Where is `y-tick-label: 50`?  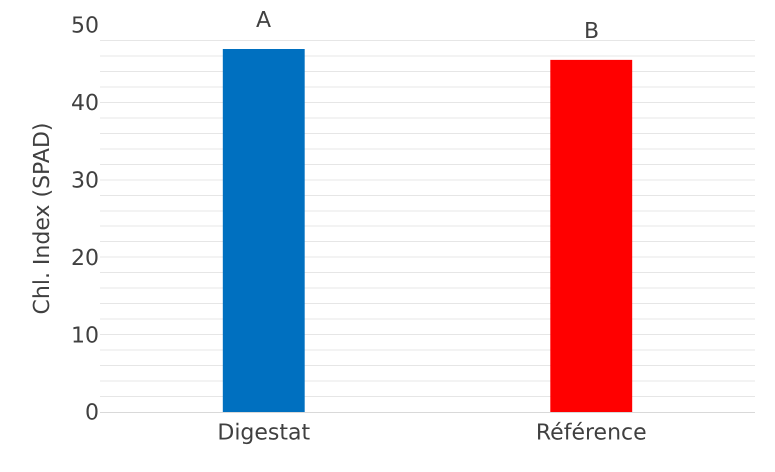 y-tick-label: 50 is located at coordinates (85, 26).